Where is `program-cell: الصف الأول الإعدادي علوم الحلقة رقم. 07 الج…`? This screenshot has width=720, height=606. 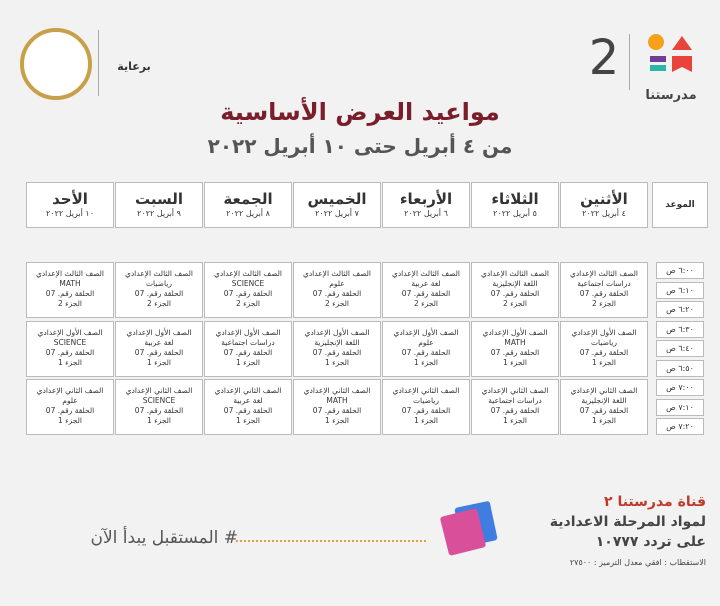
program-cell: الصف الأول الإعدادي علوم الحلقة رقم. 07 الج… is located at coordinates (426, 348).